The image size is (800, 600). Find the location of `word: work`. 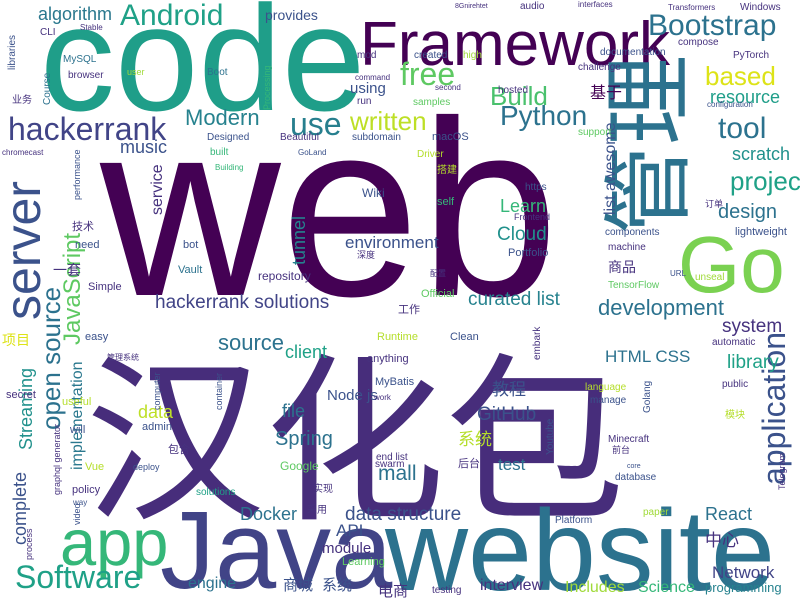

word: work is located at coordinates (382, 397).